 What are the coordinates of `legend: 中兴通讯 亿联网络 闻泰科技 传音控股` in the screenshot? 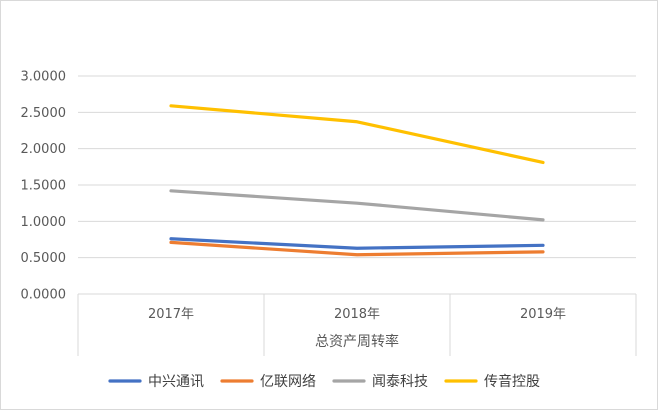 It's located at (324, 381).